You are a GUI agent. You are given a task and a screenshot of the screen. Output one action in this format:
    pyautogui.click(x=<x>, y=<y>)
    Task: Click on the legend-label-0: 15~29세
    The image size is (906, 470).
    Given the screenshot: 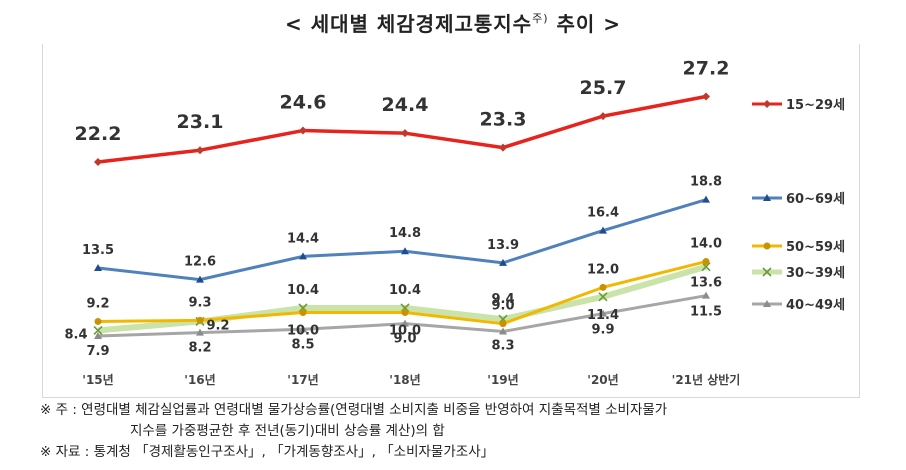 What is the action you would take?
    pyautogui.click(x=815, y=105)
    